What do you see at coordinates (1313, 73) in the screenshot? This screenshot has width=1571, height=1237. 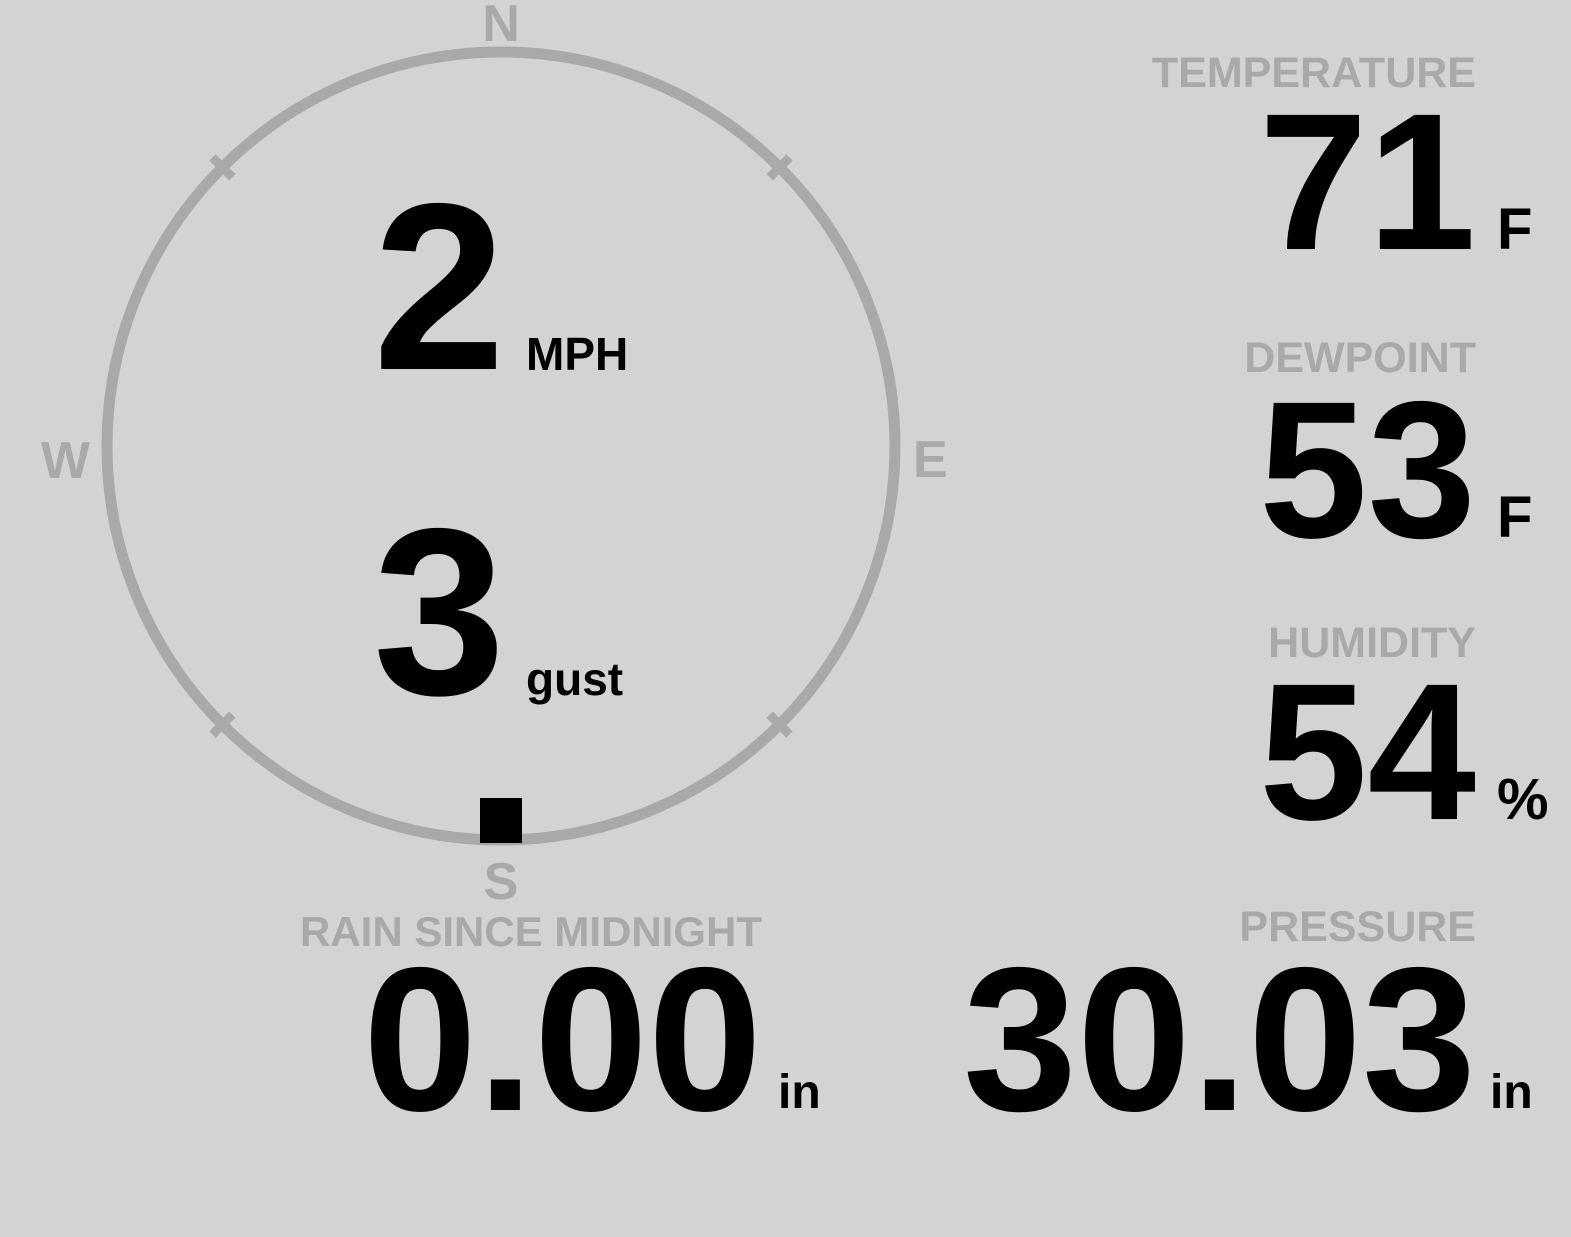 I see `temperature-label: TEMPERATURE` at bounding box center [1313, 73].